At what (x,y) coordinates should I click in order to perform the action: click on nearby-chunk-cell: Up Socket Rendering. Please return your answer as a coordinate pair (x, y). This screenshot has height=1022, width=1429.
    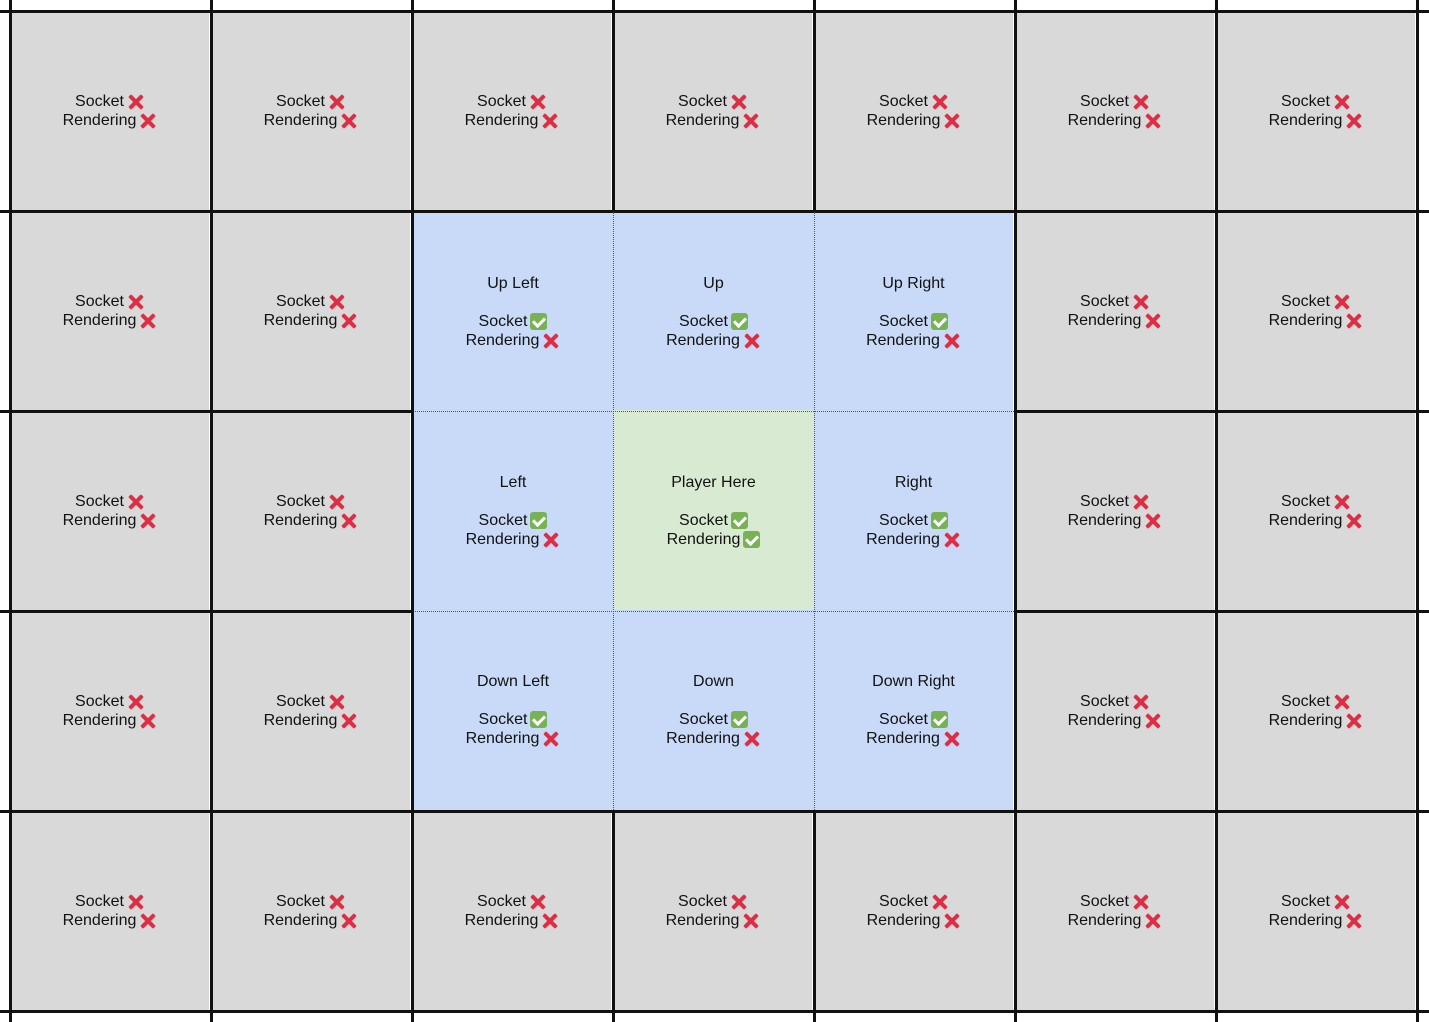
    Looking at the image, I should click on (713, 312).